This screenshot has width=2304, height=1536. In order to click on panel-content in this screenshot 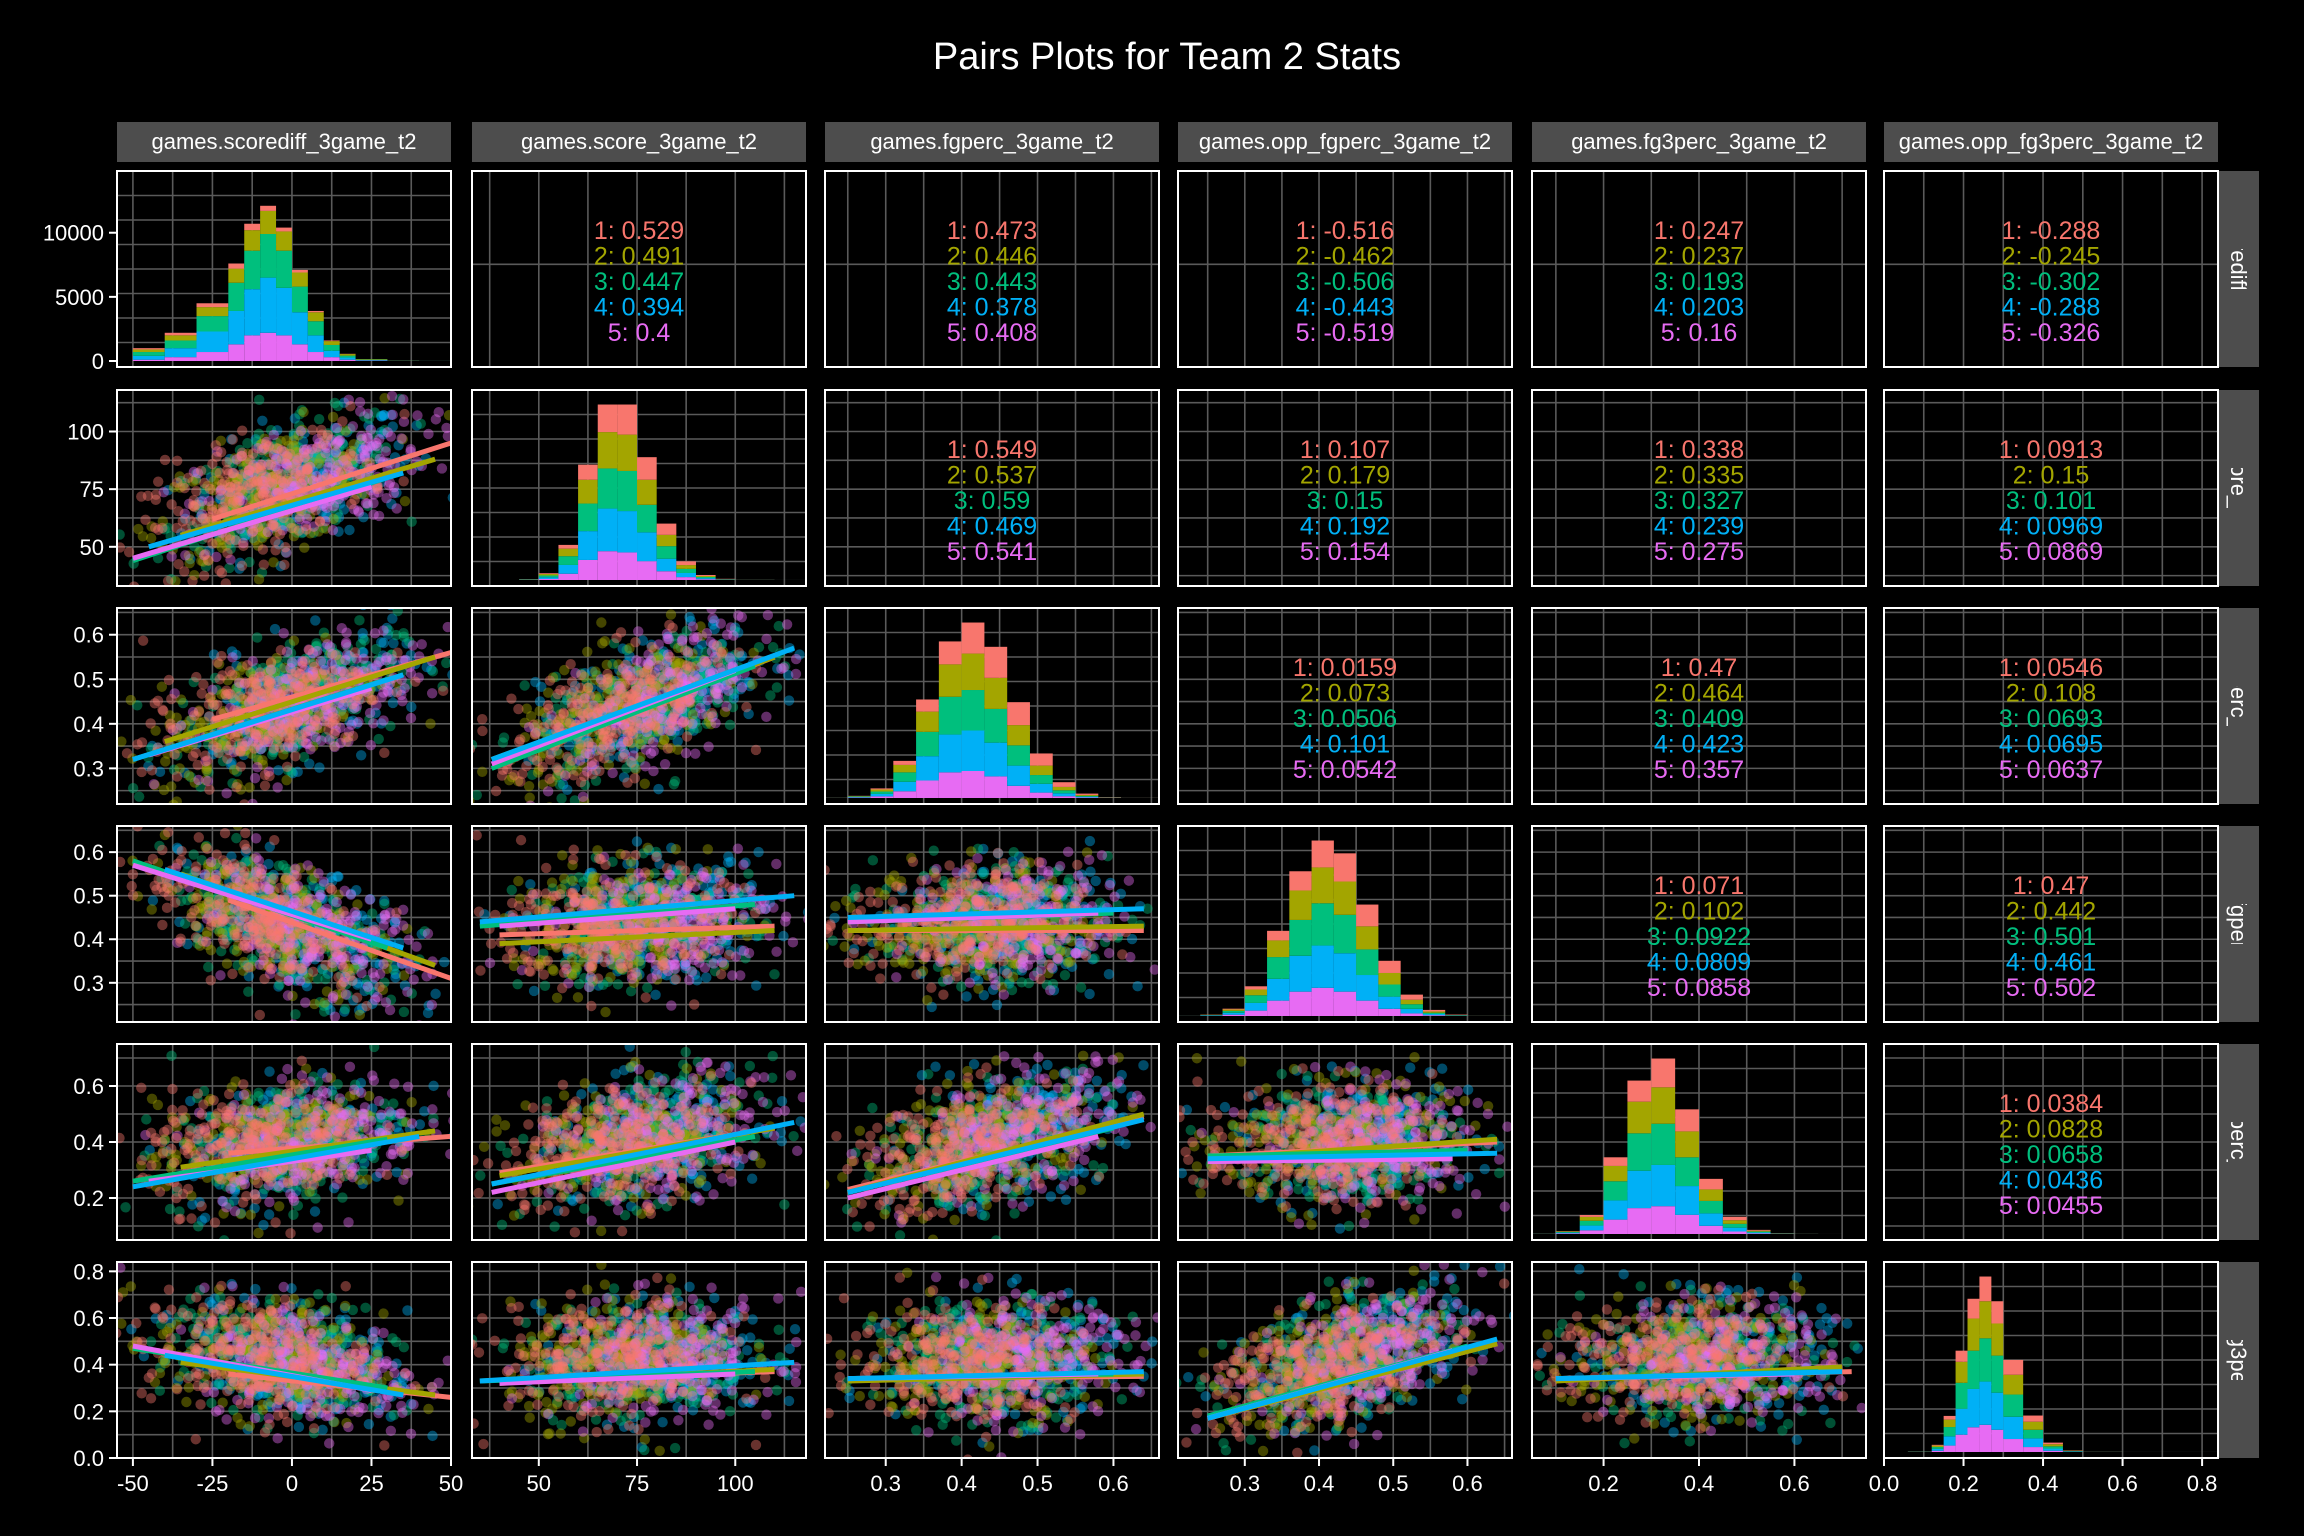, I will do `click(284, 488)`.